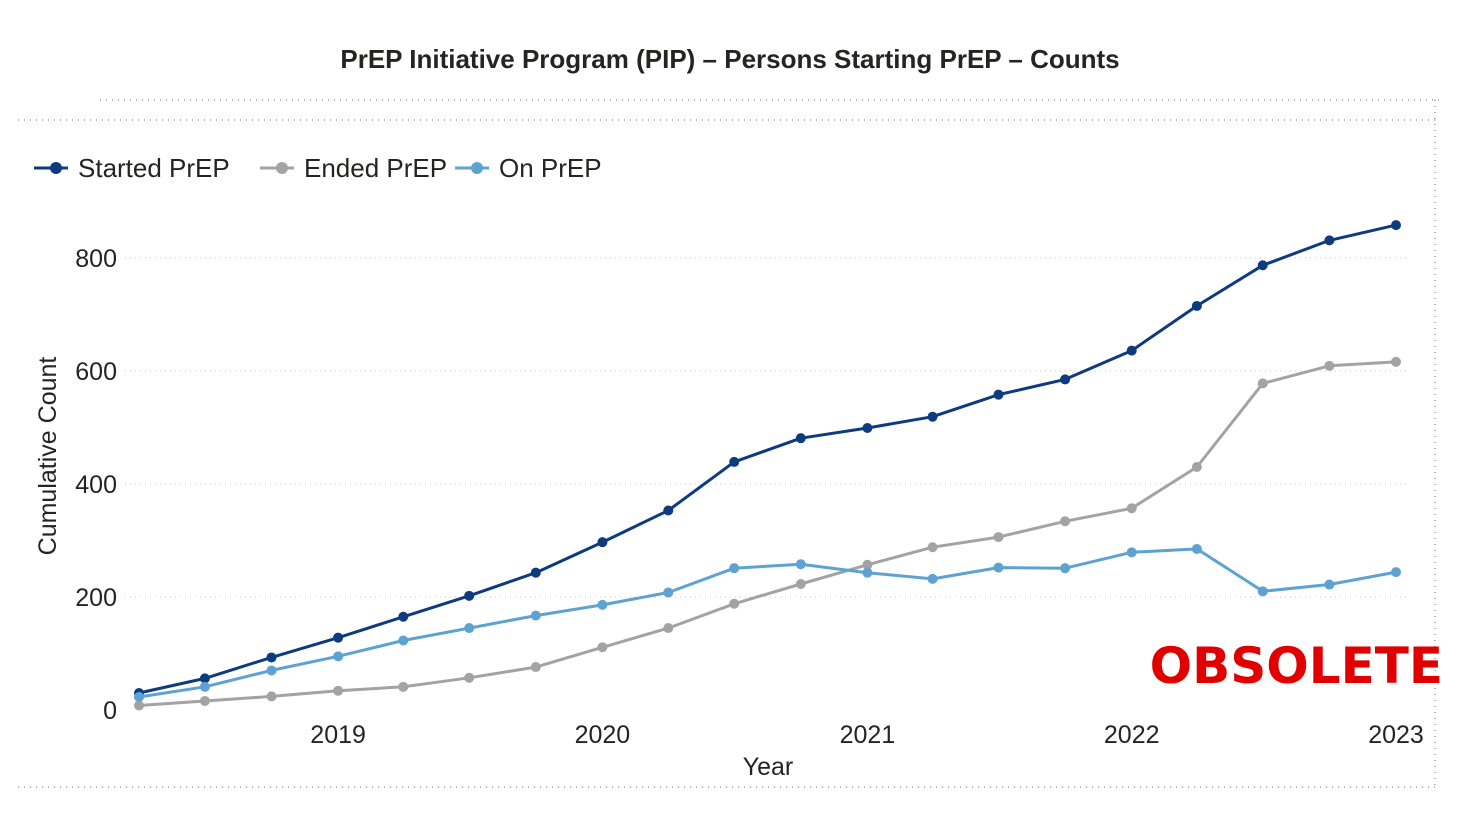  What do you see at coordinates (603, 735) in the screenshot?
I see `x-tick-label: 2020` at bounding box center [603, 735].